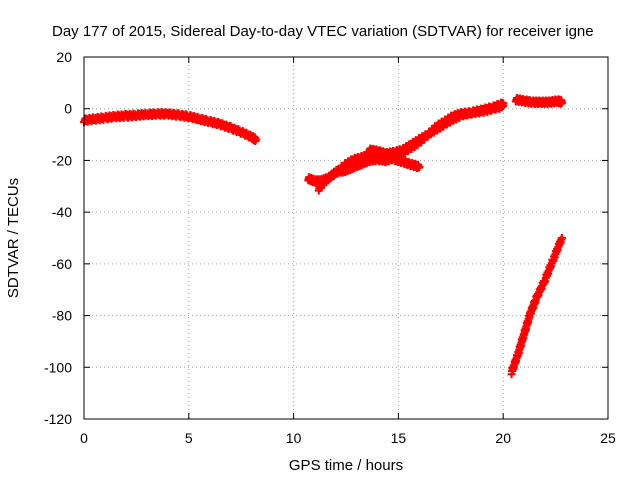  I want to click on y-tick-label: 0, so click(68, 109).